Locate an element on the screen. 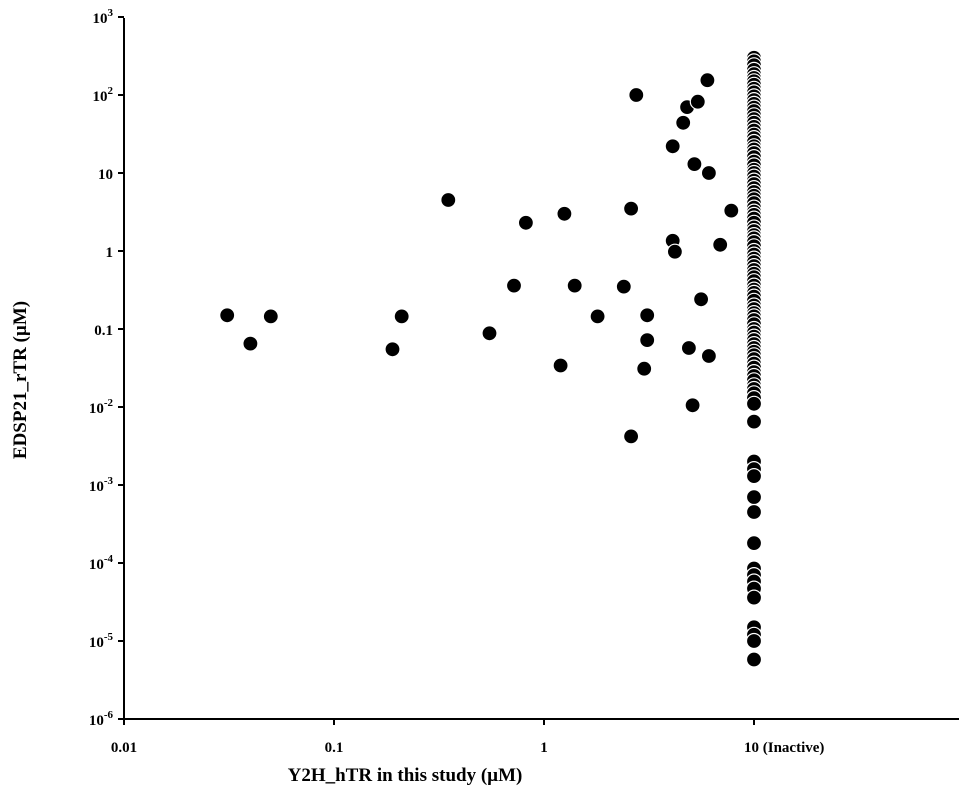 This screenshot has width=959, height=787. x-tick-label: 10 (Inactive) is located at coordinates (784, 748).